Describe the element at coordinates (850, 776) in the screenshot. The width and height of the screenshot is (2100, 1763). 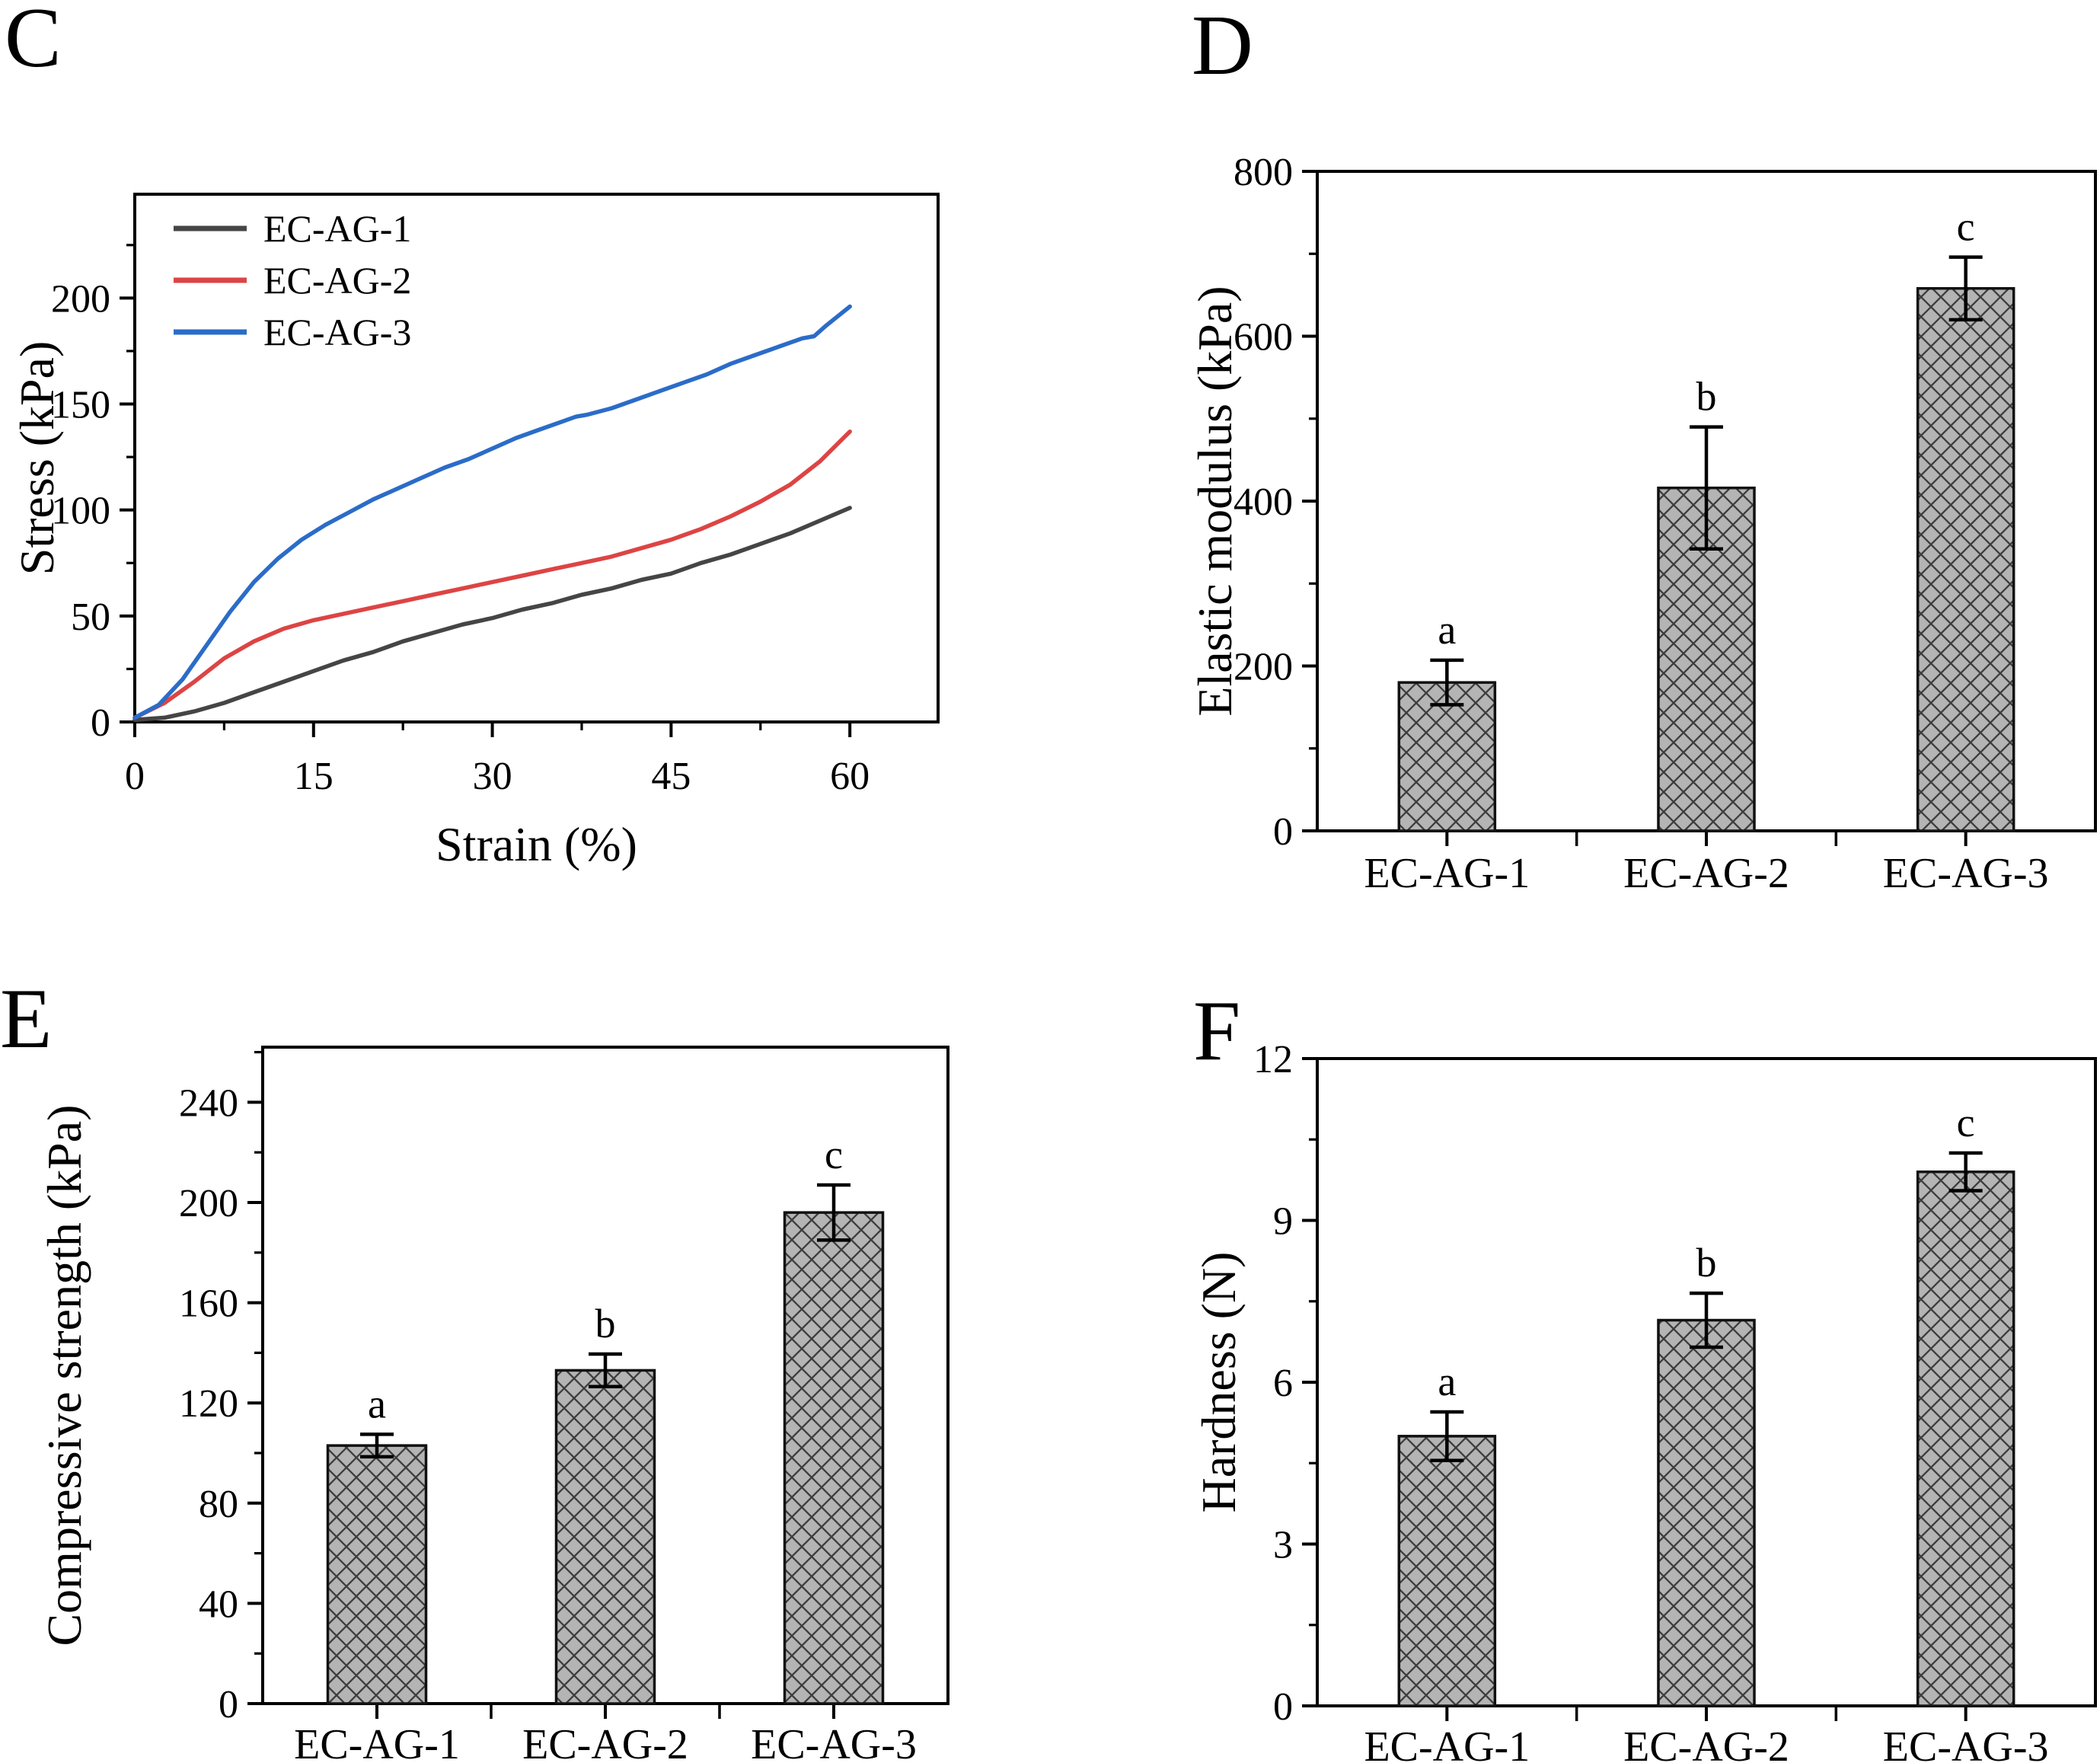
I see `svg-text: 60` at that location.